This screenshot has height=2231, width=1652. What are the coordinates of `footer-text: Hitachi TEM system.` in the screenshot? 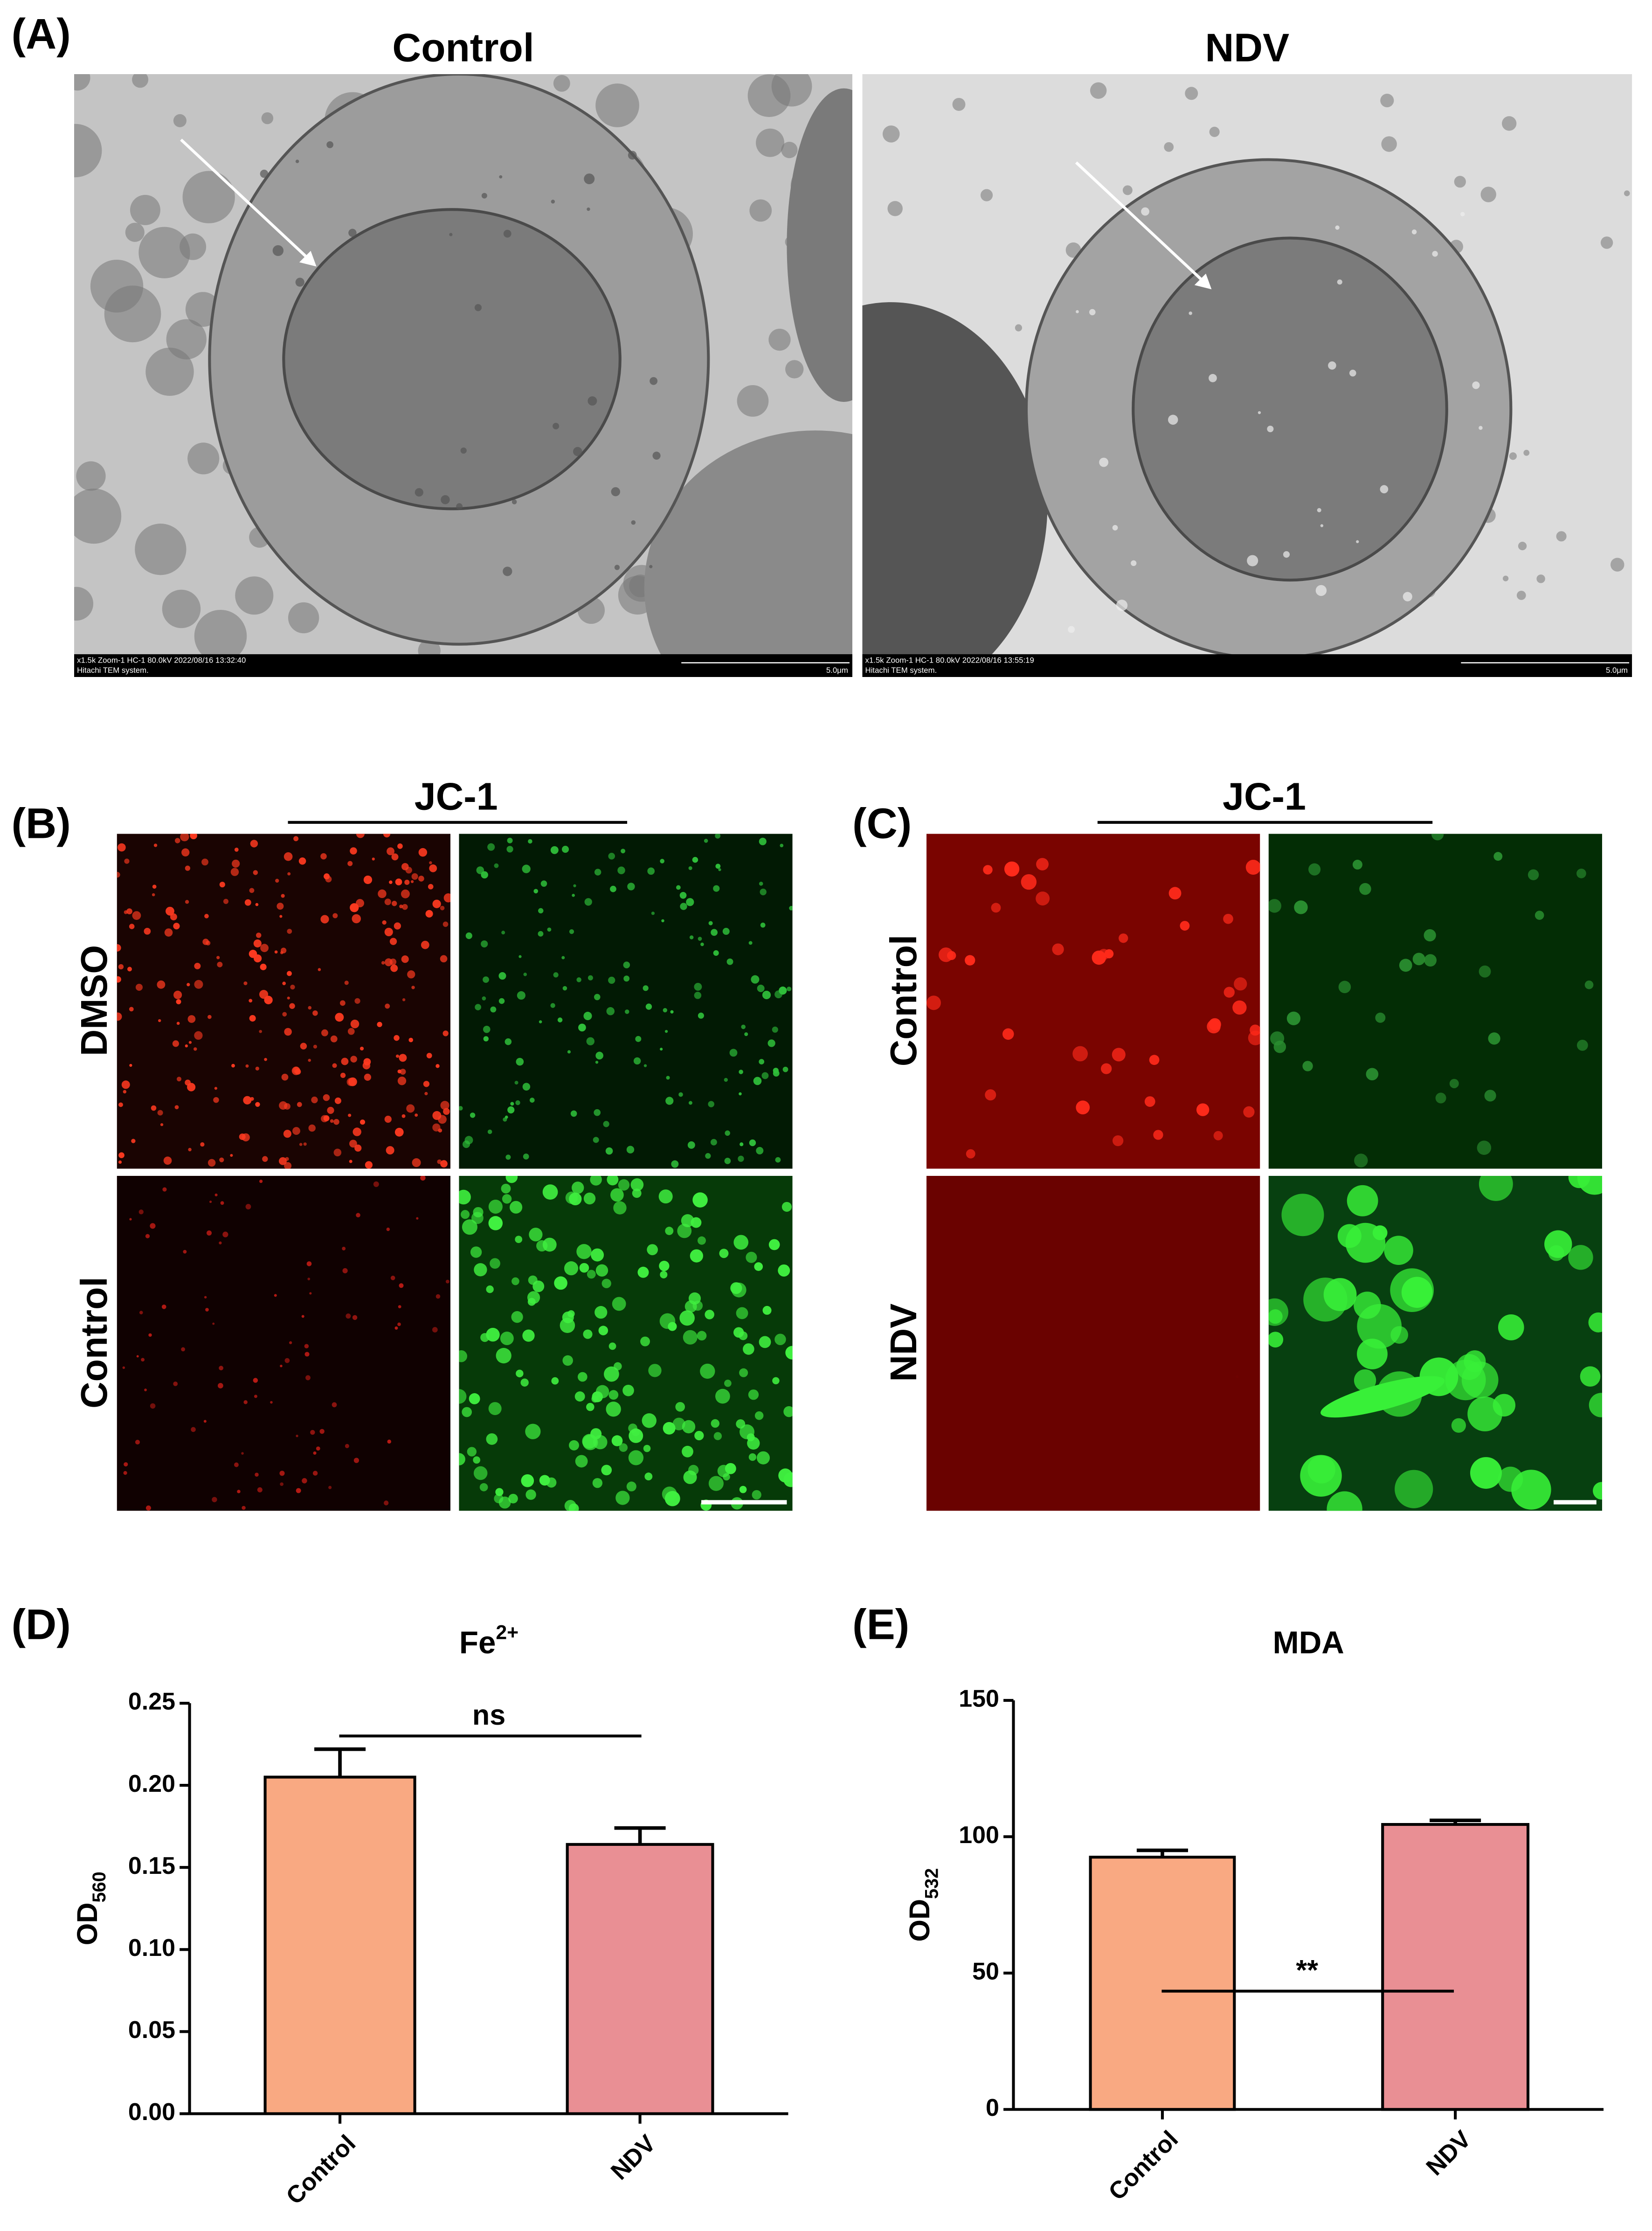 It's located at (113, 670).